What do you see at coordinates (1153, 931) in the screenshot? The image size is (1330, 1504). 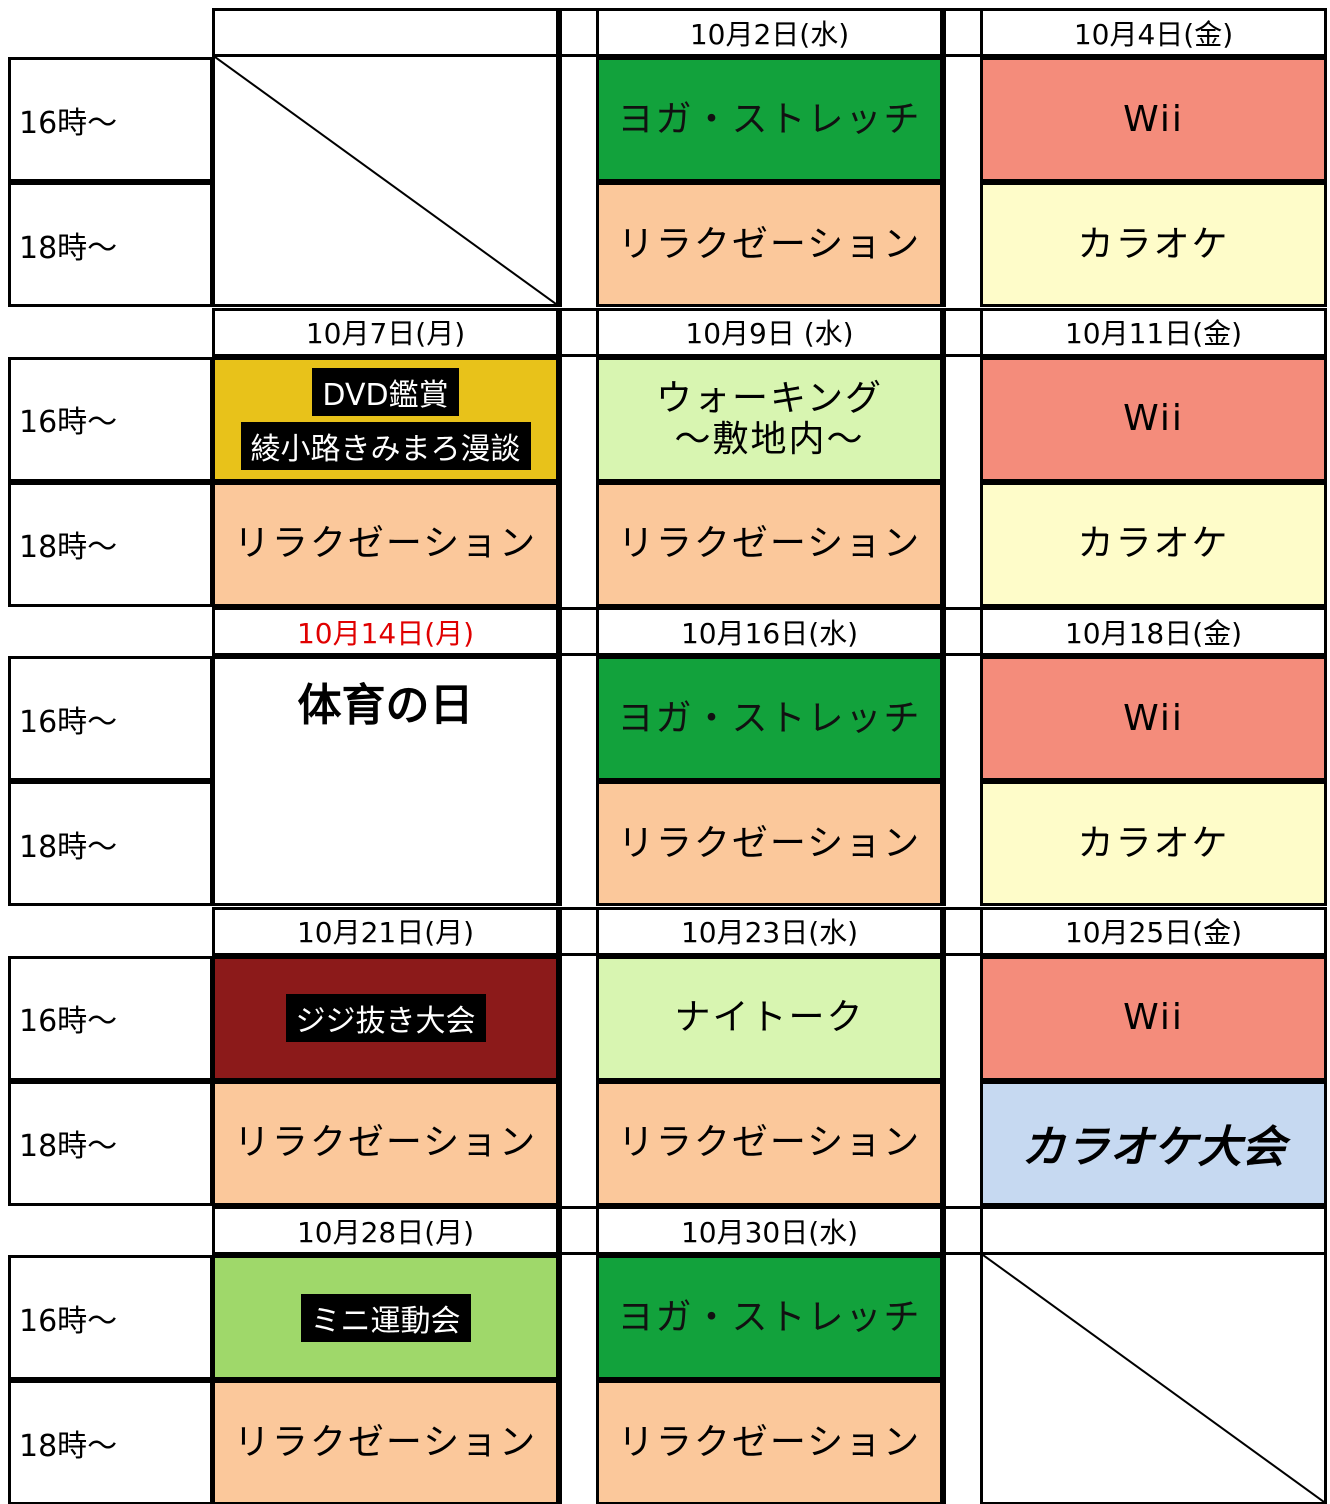 I see `date-header: 10月25日(金)` at bounding box center [1153, 931].